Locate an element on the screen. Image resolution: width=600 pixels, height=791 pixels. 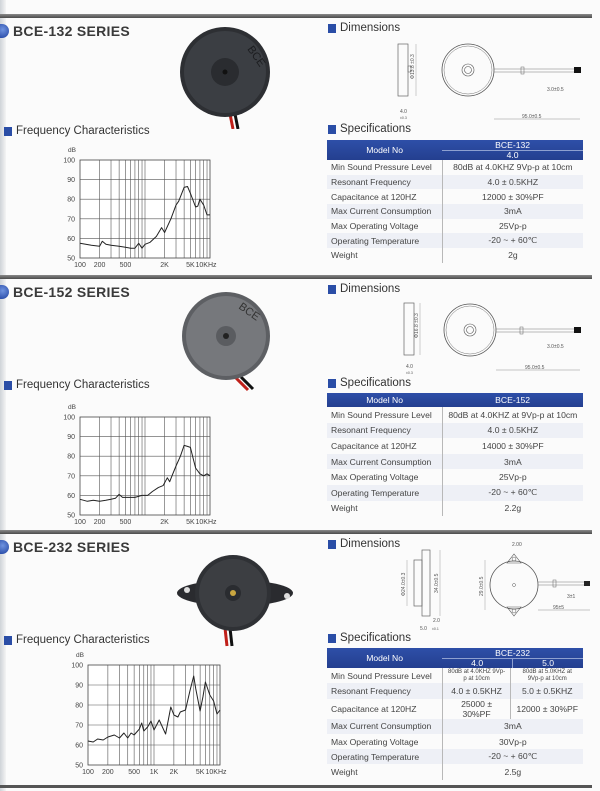
frequency-chart-bce-152: 50 60 70 80 90 100 100 200 500 2K 5K 10KHz dB is located at coordinates (140, 464).